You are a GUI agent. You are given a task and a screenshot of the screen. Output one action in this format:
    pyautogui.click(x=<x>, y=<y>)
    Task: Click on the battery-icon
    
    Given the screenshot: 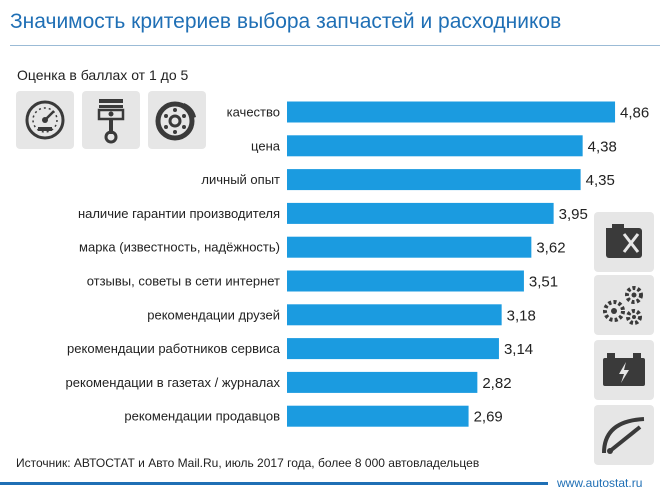 What is the action you would take?
    pyautogui.click(x=624, y=370)
    